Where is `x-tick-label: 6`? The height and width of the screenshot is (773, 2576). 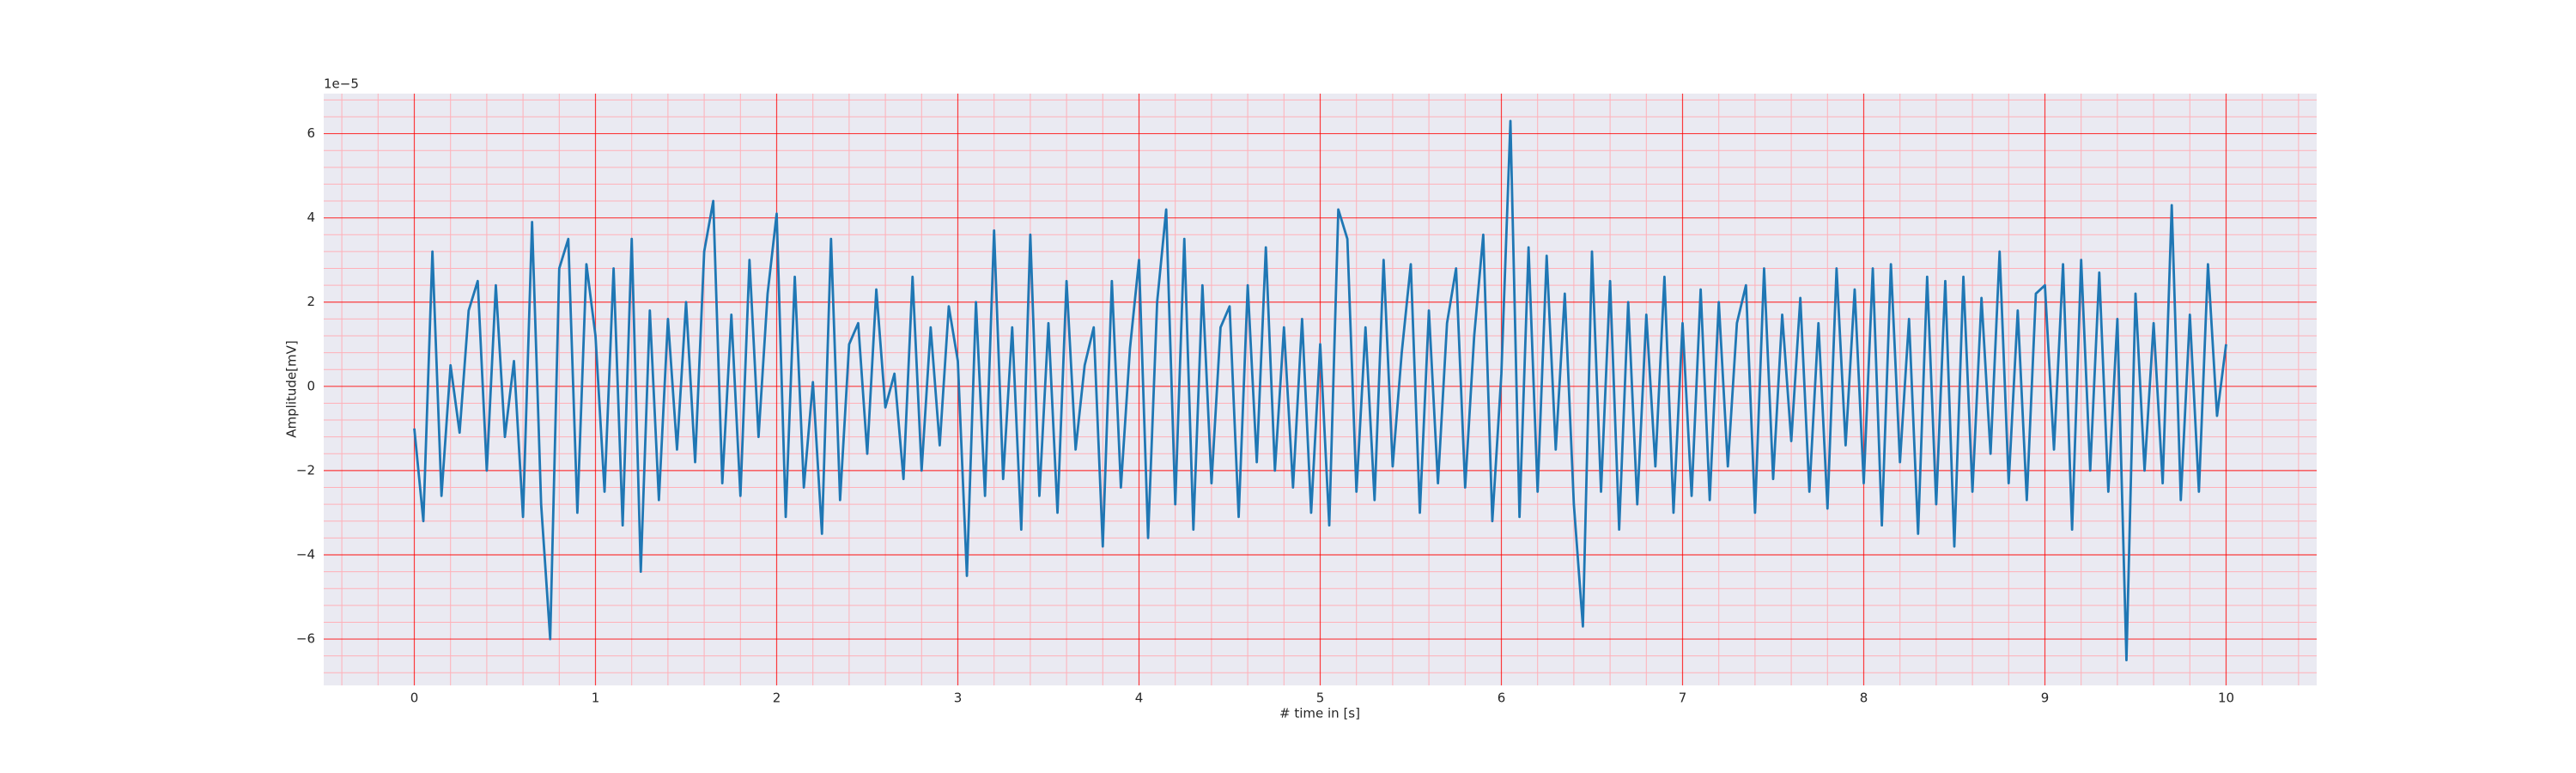 x-tick-label: 6 is located at coordinates (1502, 698).